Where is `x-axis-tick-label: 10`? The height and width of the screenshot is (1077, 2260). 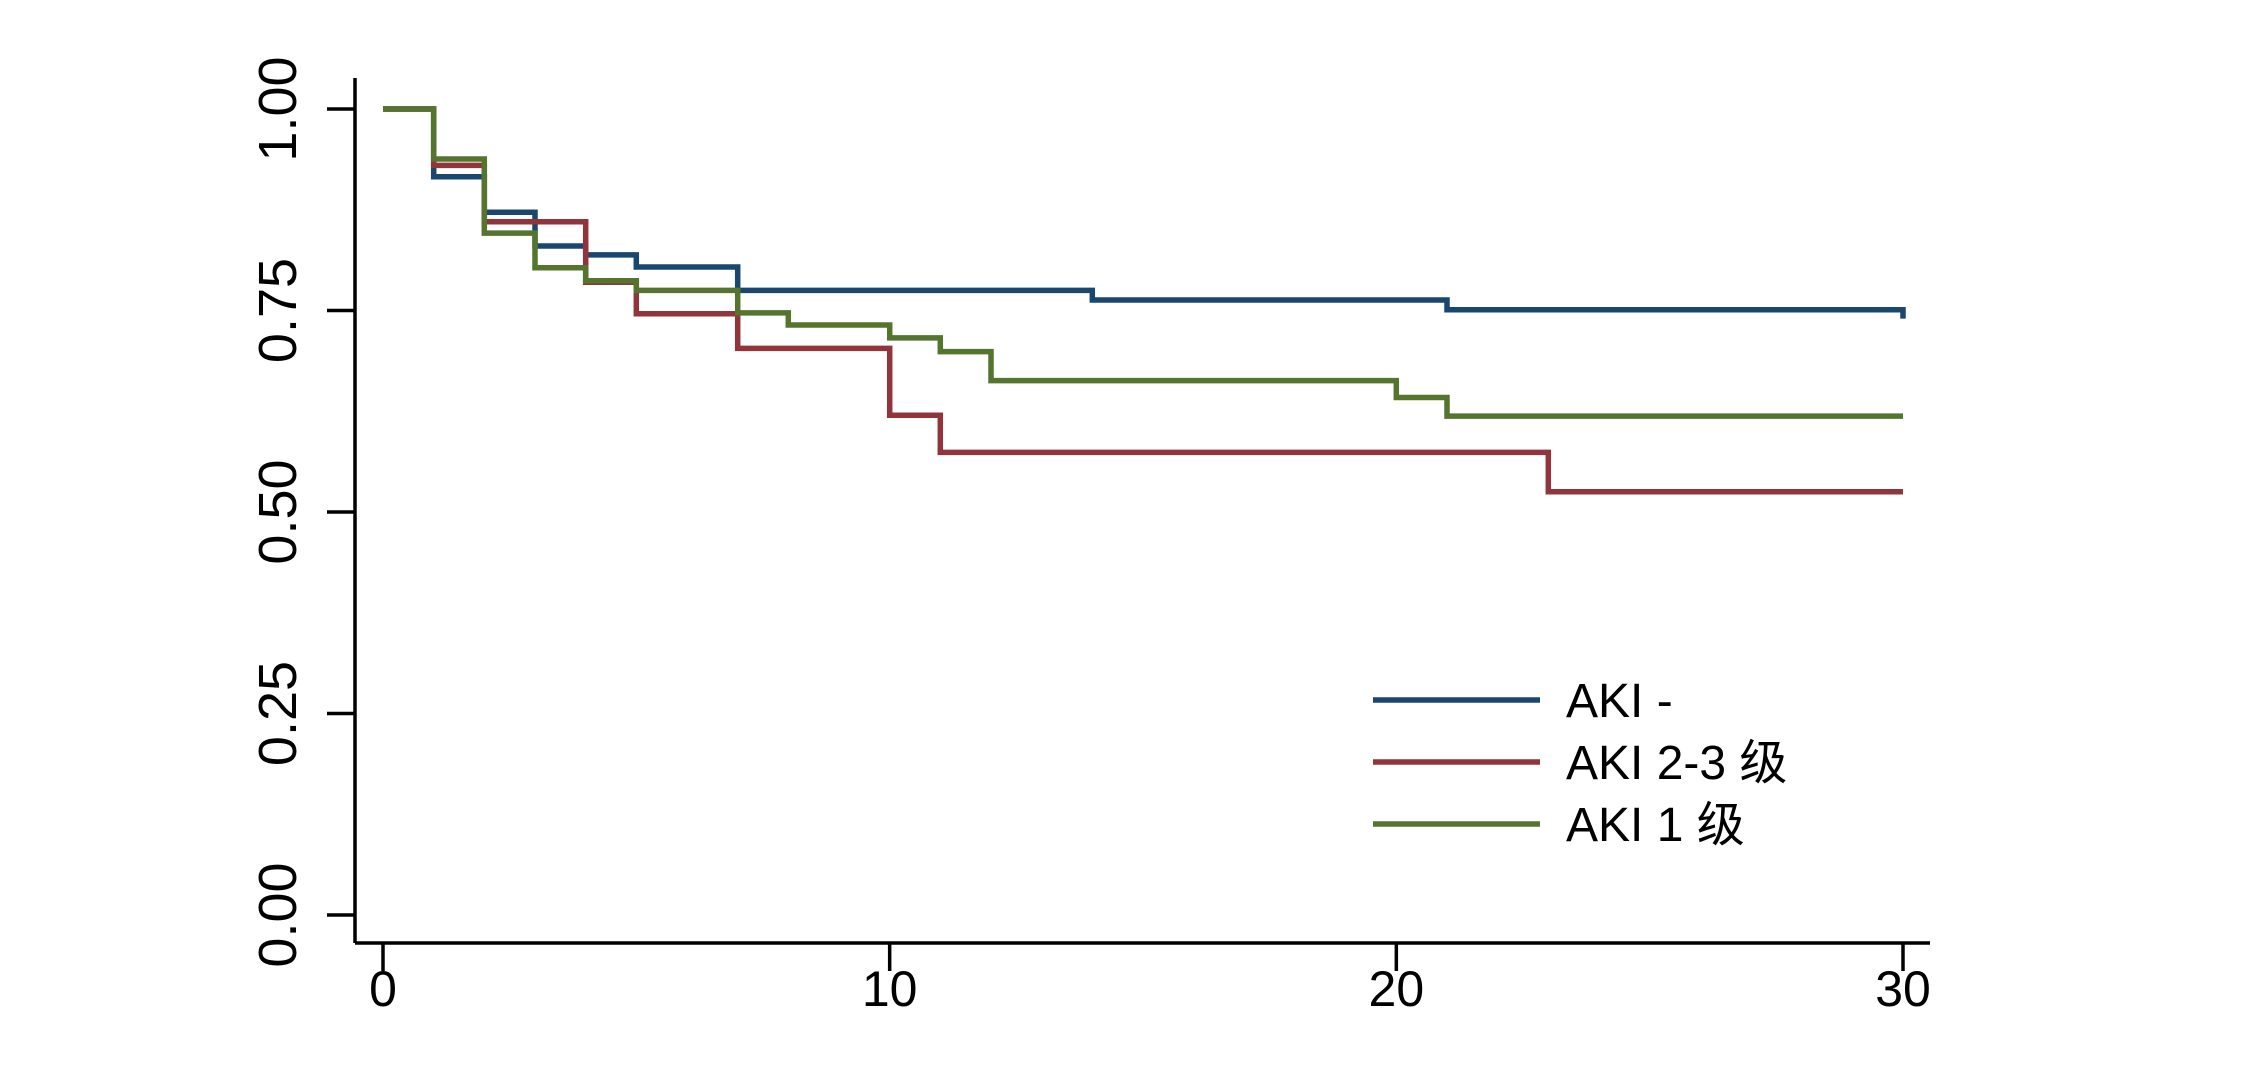 x-axis-tick-label: 10 is located at coordinates (890, 989).